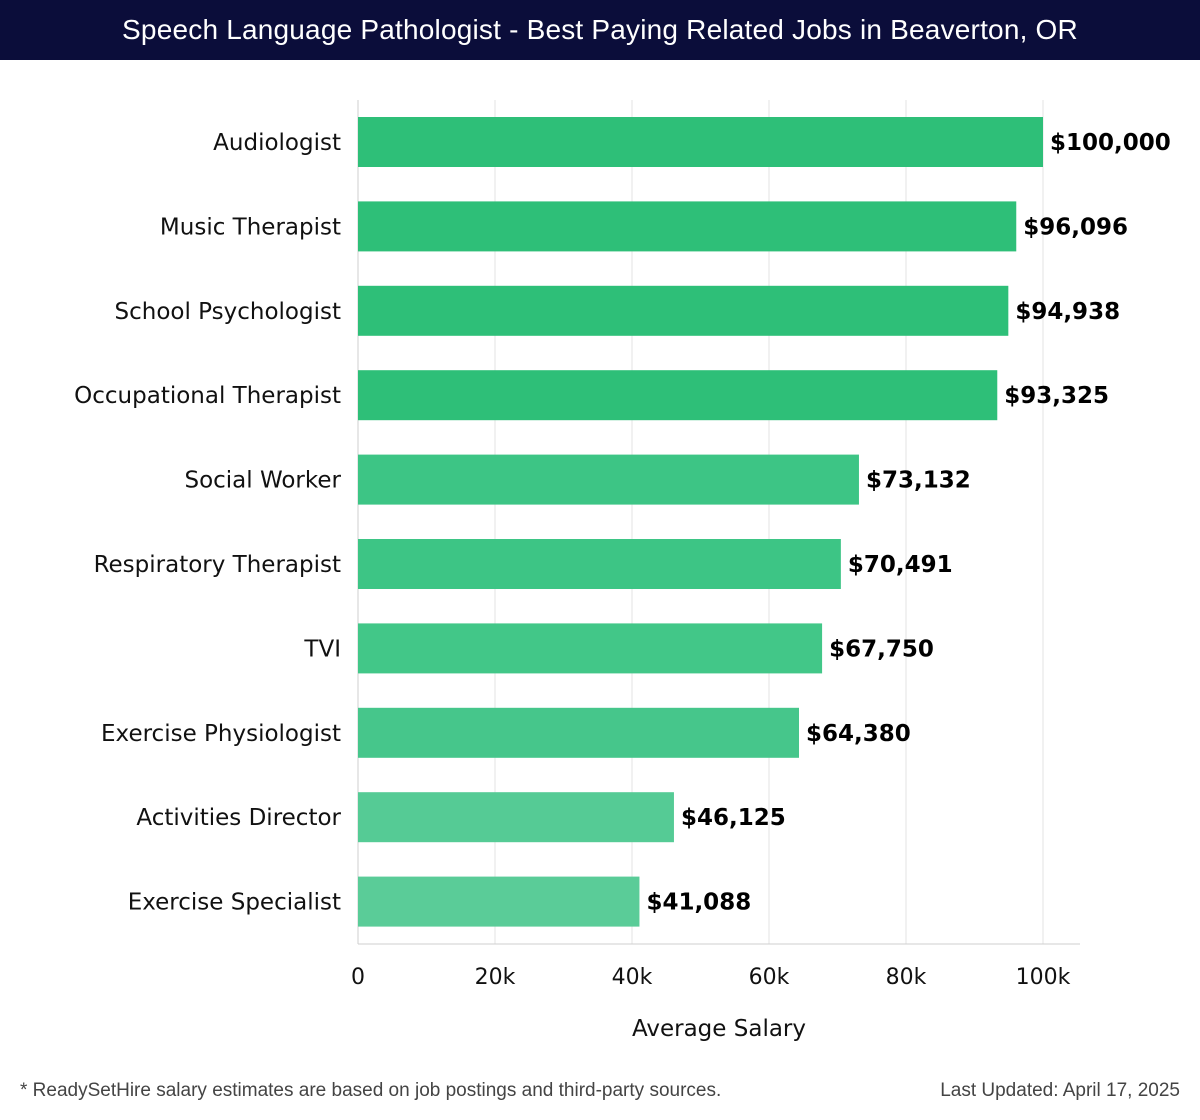 This screenshot has width=1200, height=1120. I want to click on last-updated: Last Updated: April 17, 2025, so click(1060, 1090).